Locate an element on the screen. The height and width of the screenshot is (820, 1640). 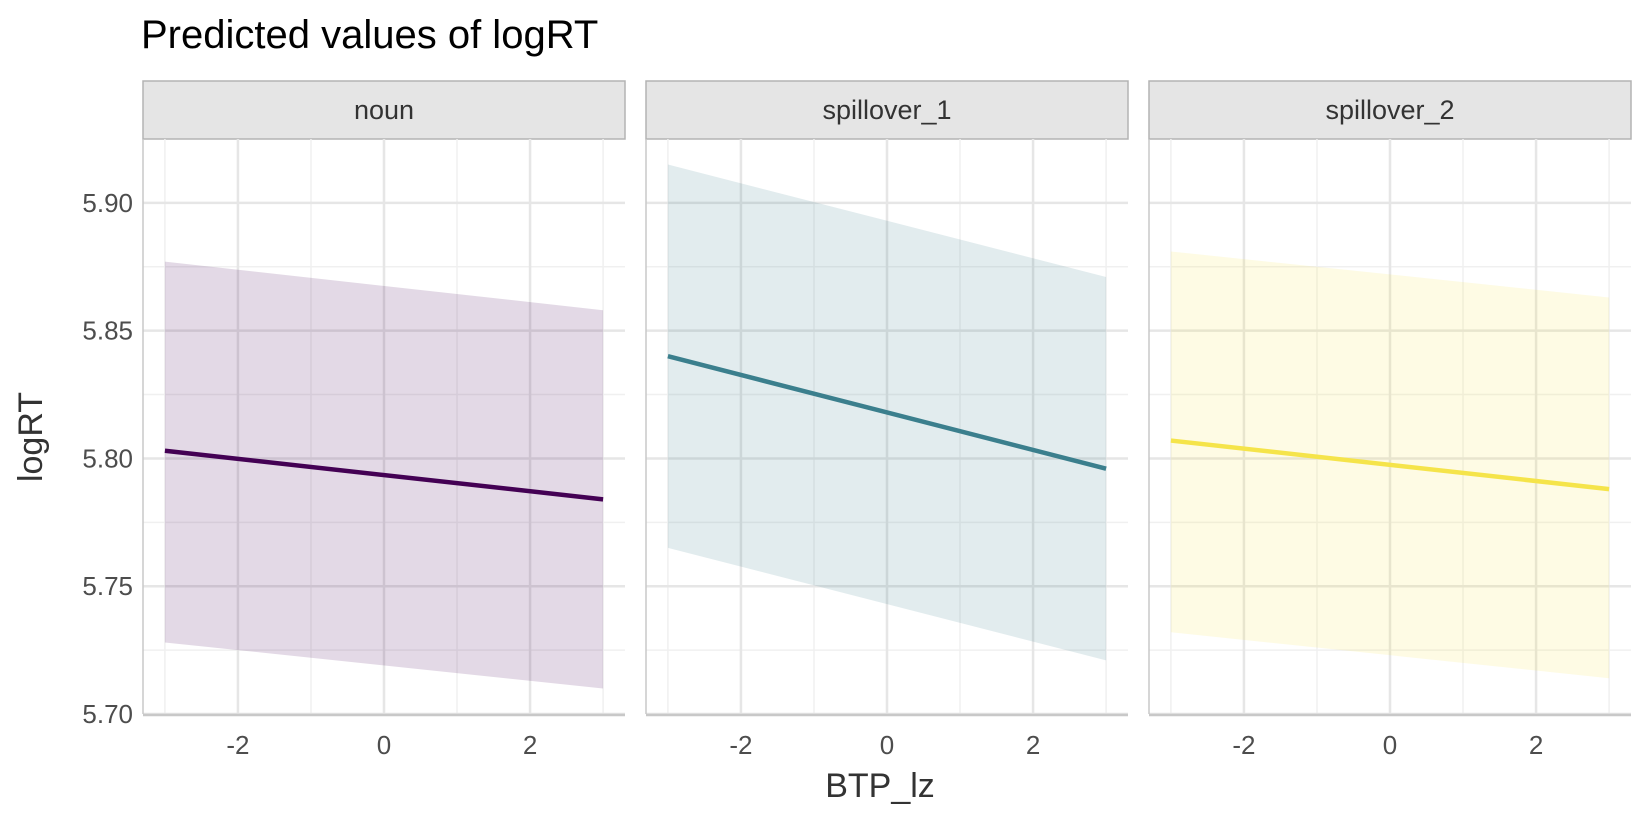
facet-strip-label: spillover_2 is located at coordinates (1389, 110).